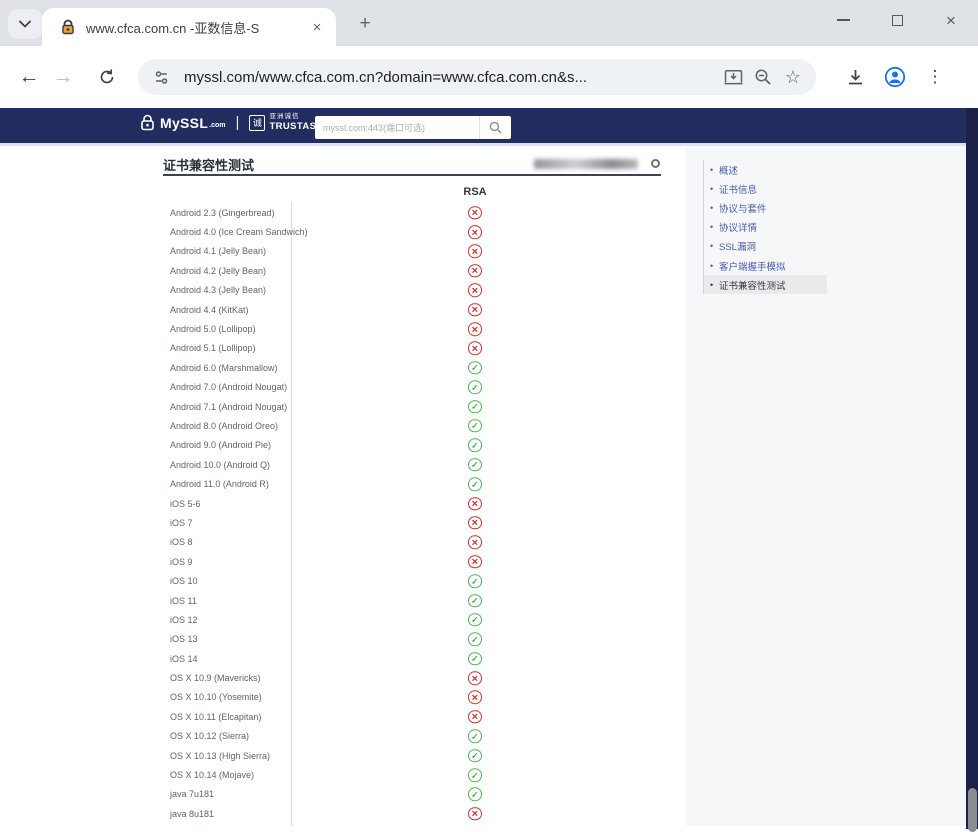 This screenshot has width=978, height=832. What do you see at coordinates (209, 309) in the screenshot?
I see `client-label: Android 4.4 (KitKat)` at bounding box center [209, 309].